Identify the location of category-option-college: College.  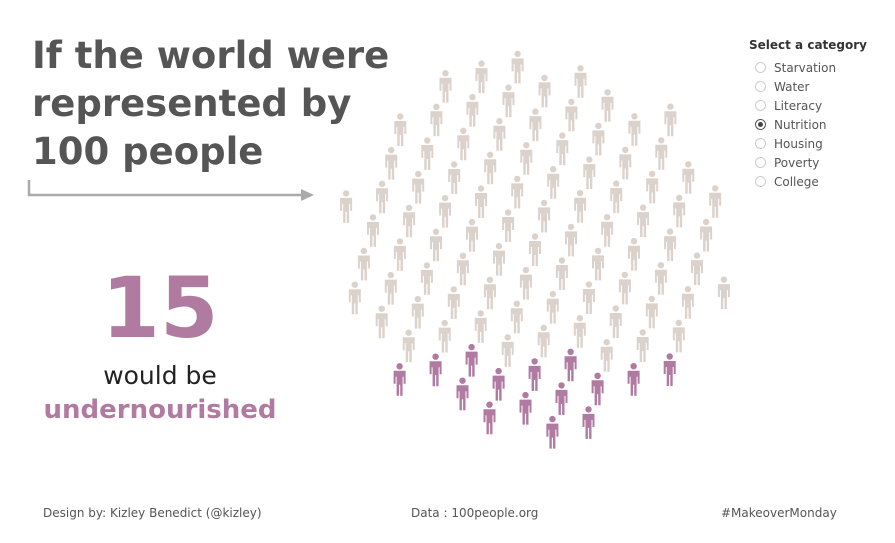
(819, 181).